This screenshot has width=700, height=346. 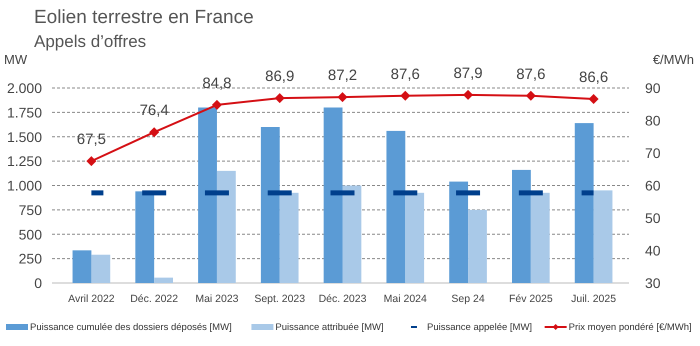 I want to click on y2-tick-label: 50, so click(x=653, y=218).